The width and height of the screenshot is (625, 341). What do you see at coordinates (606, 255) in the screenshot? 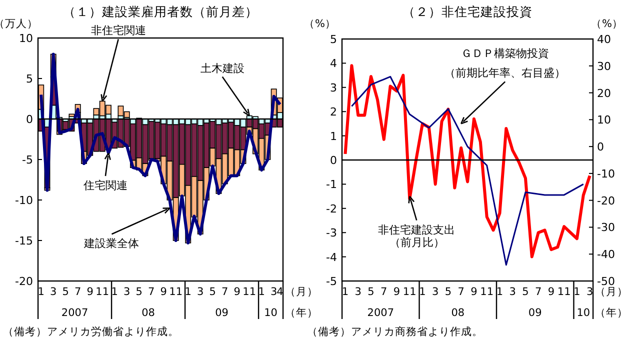
I see `y2tick: -40` at bounding box center [606, 255].